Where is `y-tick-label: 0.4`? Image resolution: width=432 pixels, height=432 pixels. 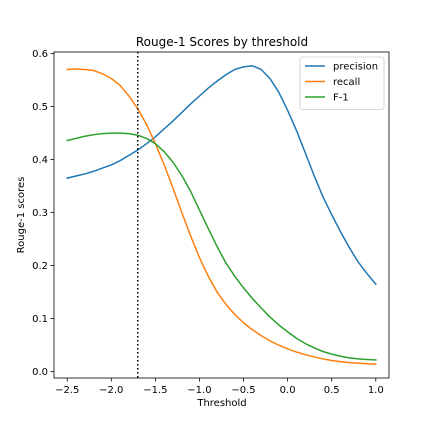
y-tick-label: 0.4 is located at coordinates (40, 160).